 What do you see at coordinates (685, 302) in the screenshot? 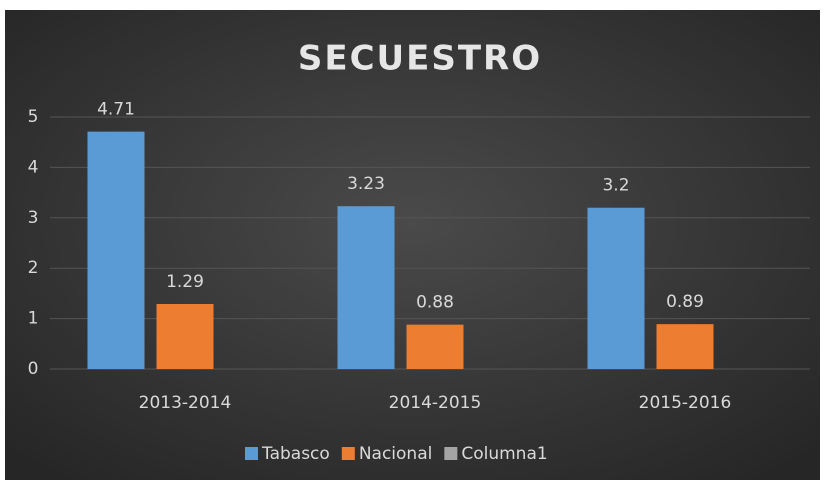
I see `data-label: 0.89` at bounding box center [685, 302].